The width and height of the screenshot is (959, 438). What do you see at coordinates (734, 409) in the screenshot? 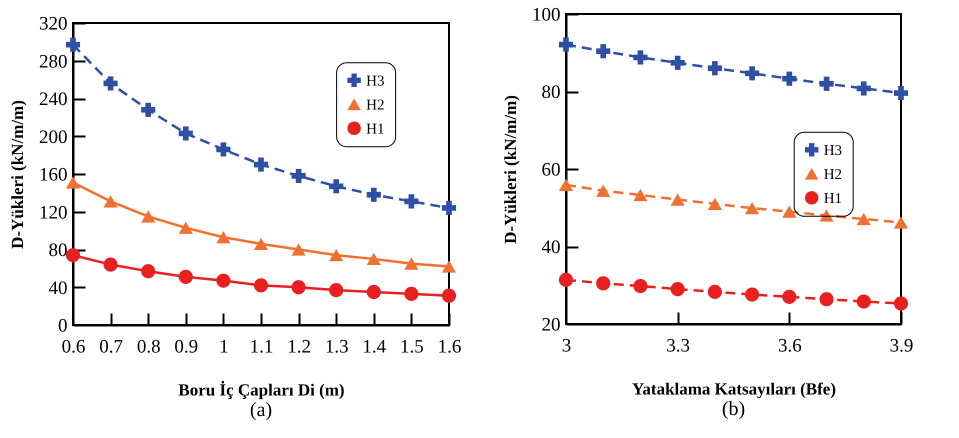
I see `text: (b)` at bounding box center [734, 409].